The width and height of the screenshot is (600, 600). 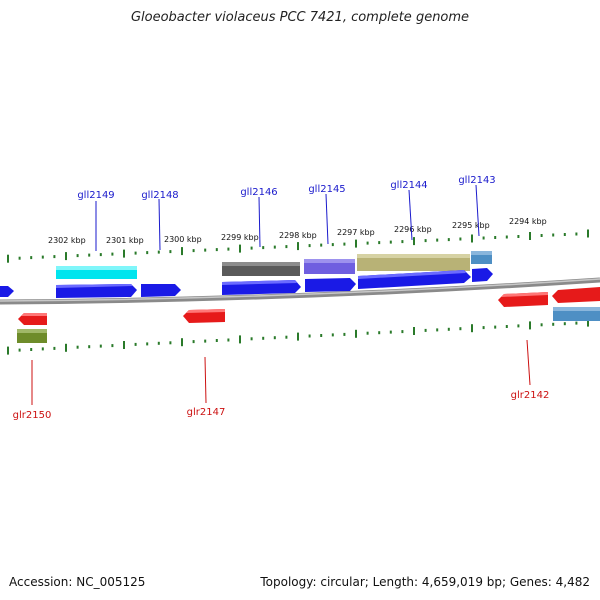 What do you see at coordinates (413, 229) in the screenshot?
I see `tick-label: 2296 kbp` at bounding box center [413, 229].